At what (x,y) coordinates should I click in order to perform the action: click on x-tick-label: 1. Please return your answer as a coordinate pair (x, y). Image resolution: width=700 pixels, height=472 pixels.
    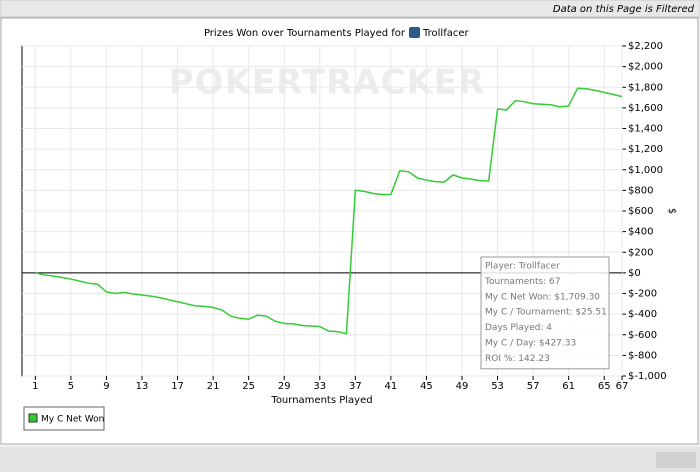
    Looking at the image, I should click on (35, 386).